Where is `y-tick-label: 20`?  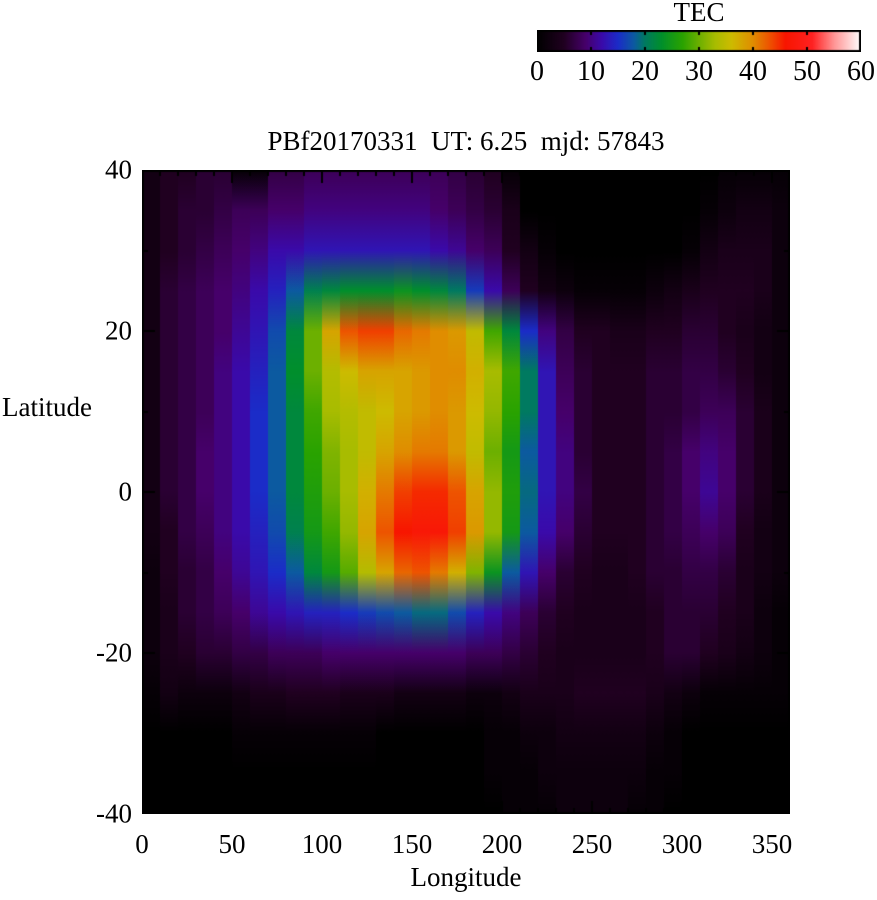
y-tick-label: 20 is located at coordinates (118, 330).